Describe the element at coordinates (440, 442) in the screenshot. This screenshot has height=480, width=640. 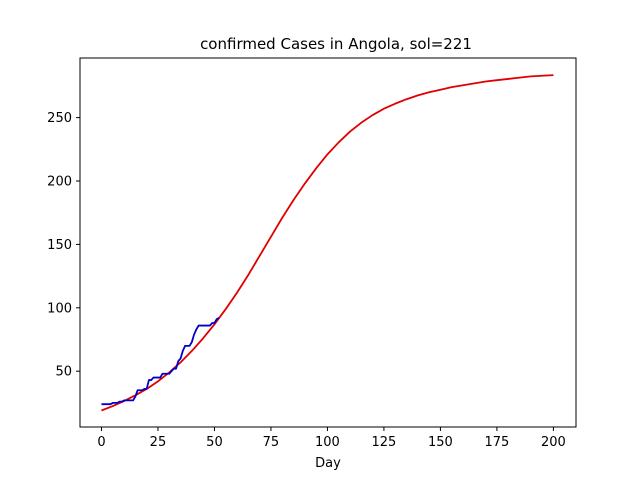
I see `x-tick-label: 150` at that location.